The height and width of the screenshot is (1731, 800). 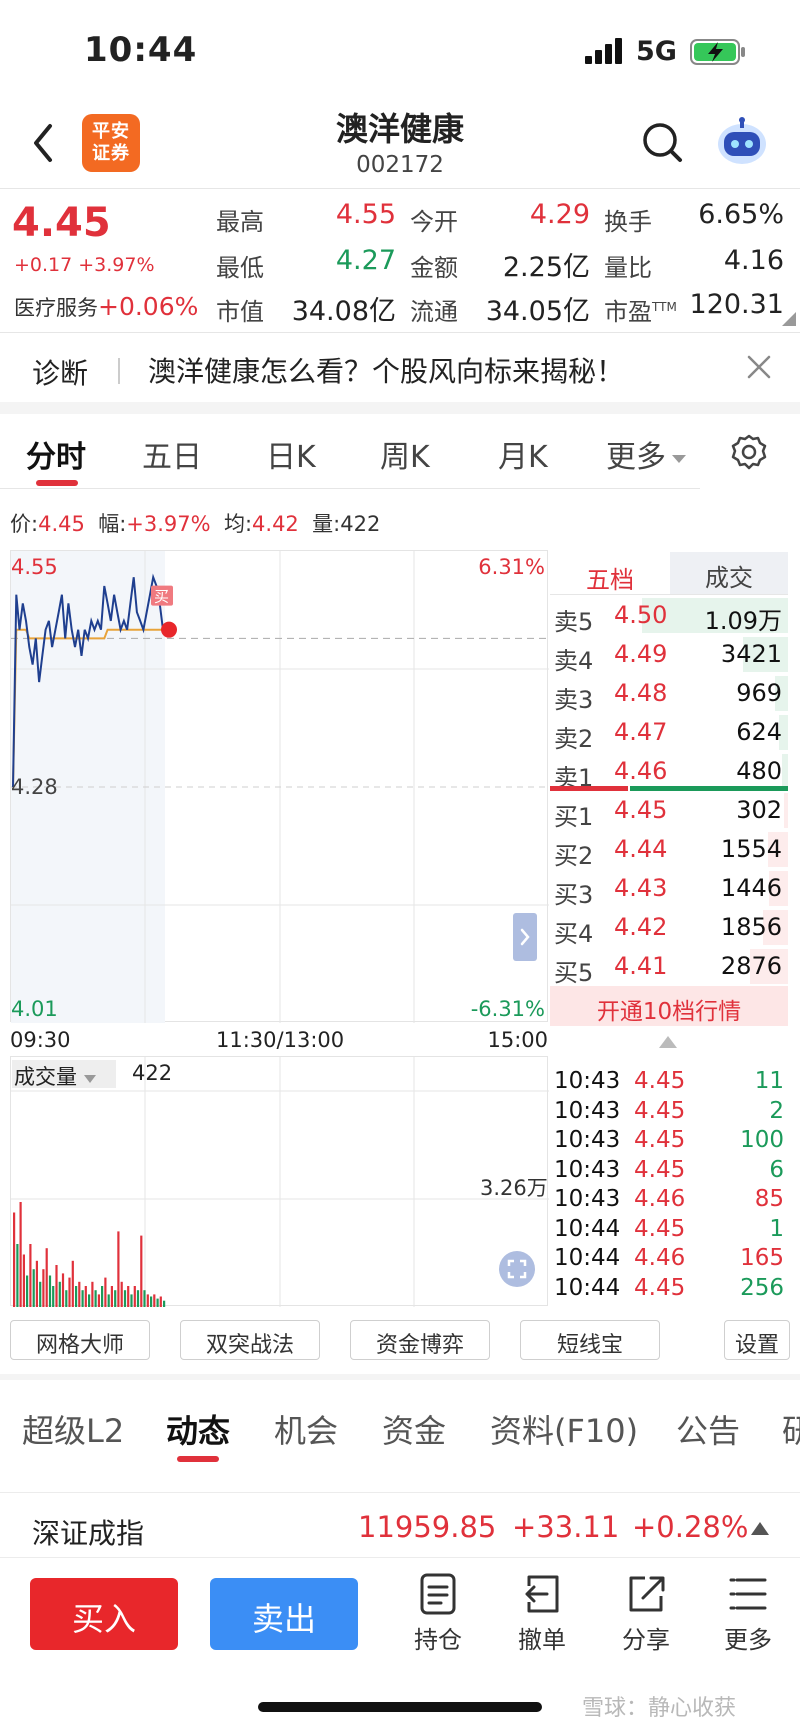 I want to click on close-icon, so click(x=759, y=367).